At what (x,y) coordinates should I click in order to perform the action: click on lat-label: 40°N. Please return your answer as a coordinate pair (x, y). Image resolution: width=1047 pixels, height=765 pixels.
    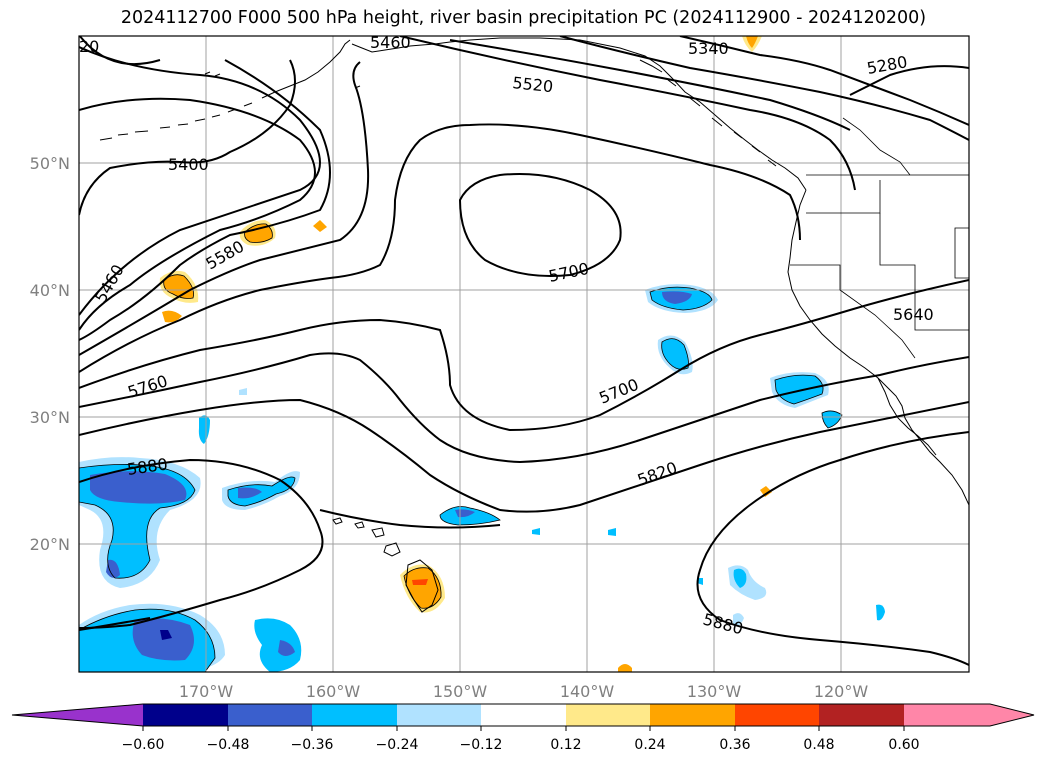
    Looking at the image, I should click on (50, 290).